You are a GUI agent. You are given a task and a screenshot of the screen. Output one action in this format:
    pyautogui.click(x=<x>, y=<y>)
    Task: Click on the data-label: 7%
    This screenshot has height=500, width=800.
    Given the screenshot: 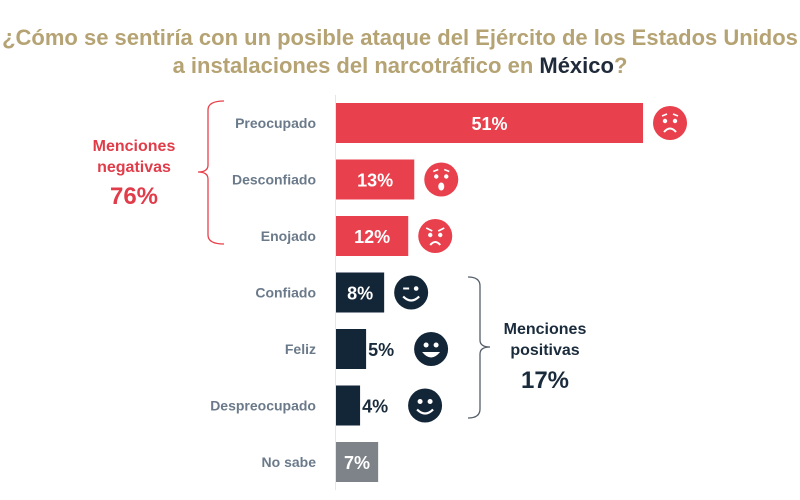 What is the action you would take?
    pyautogui.click(x=357, y=463)
    